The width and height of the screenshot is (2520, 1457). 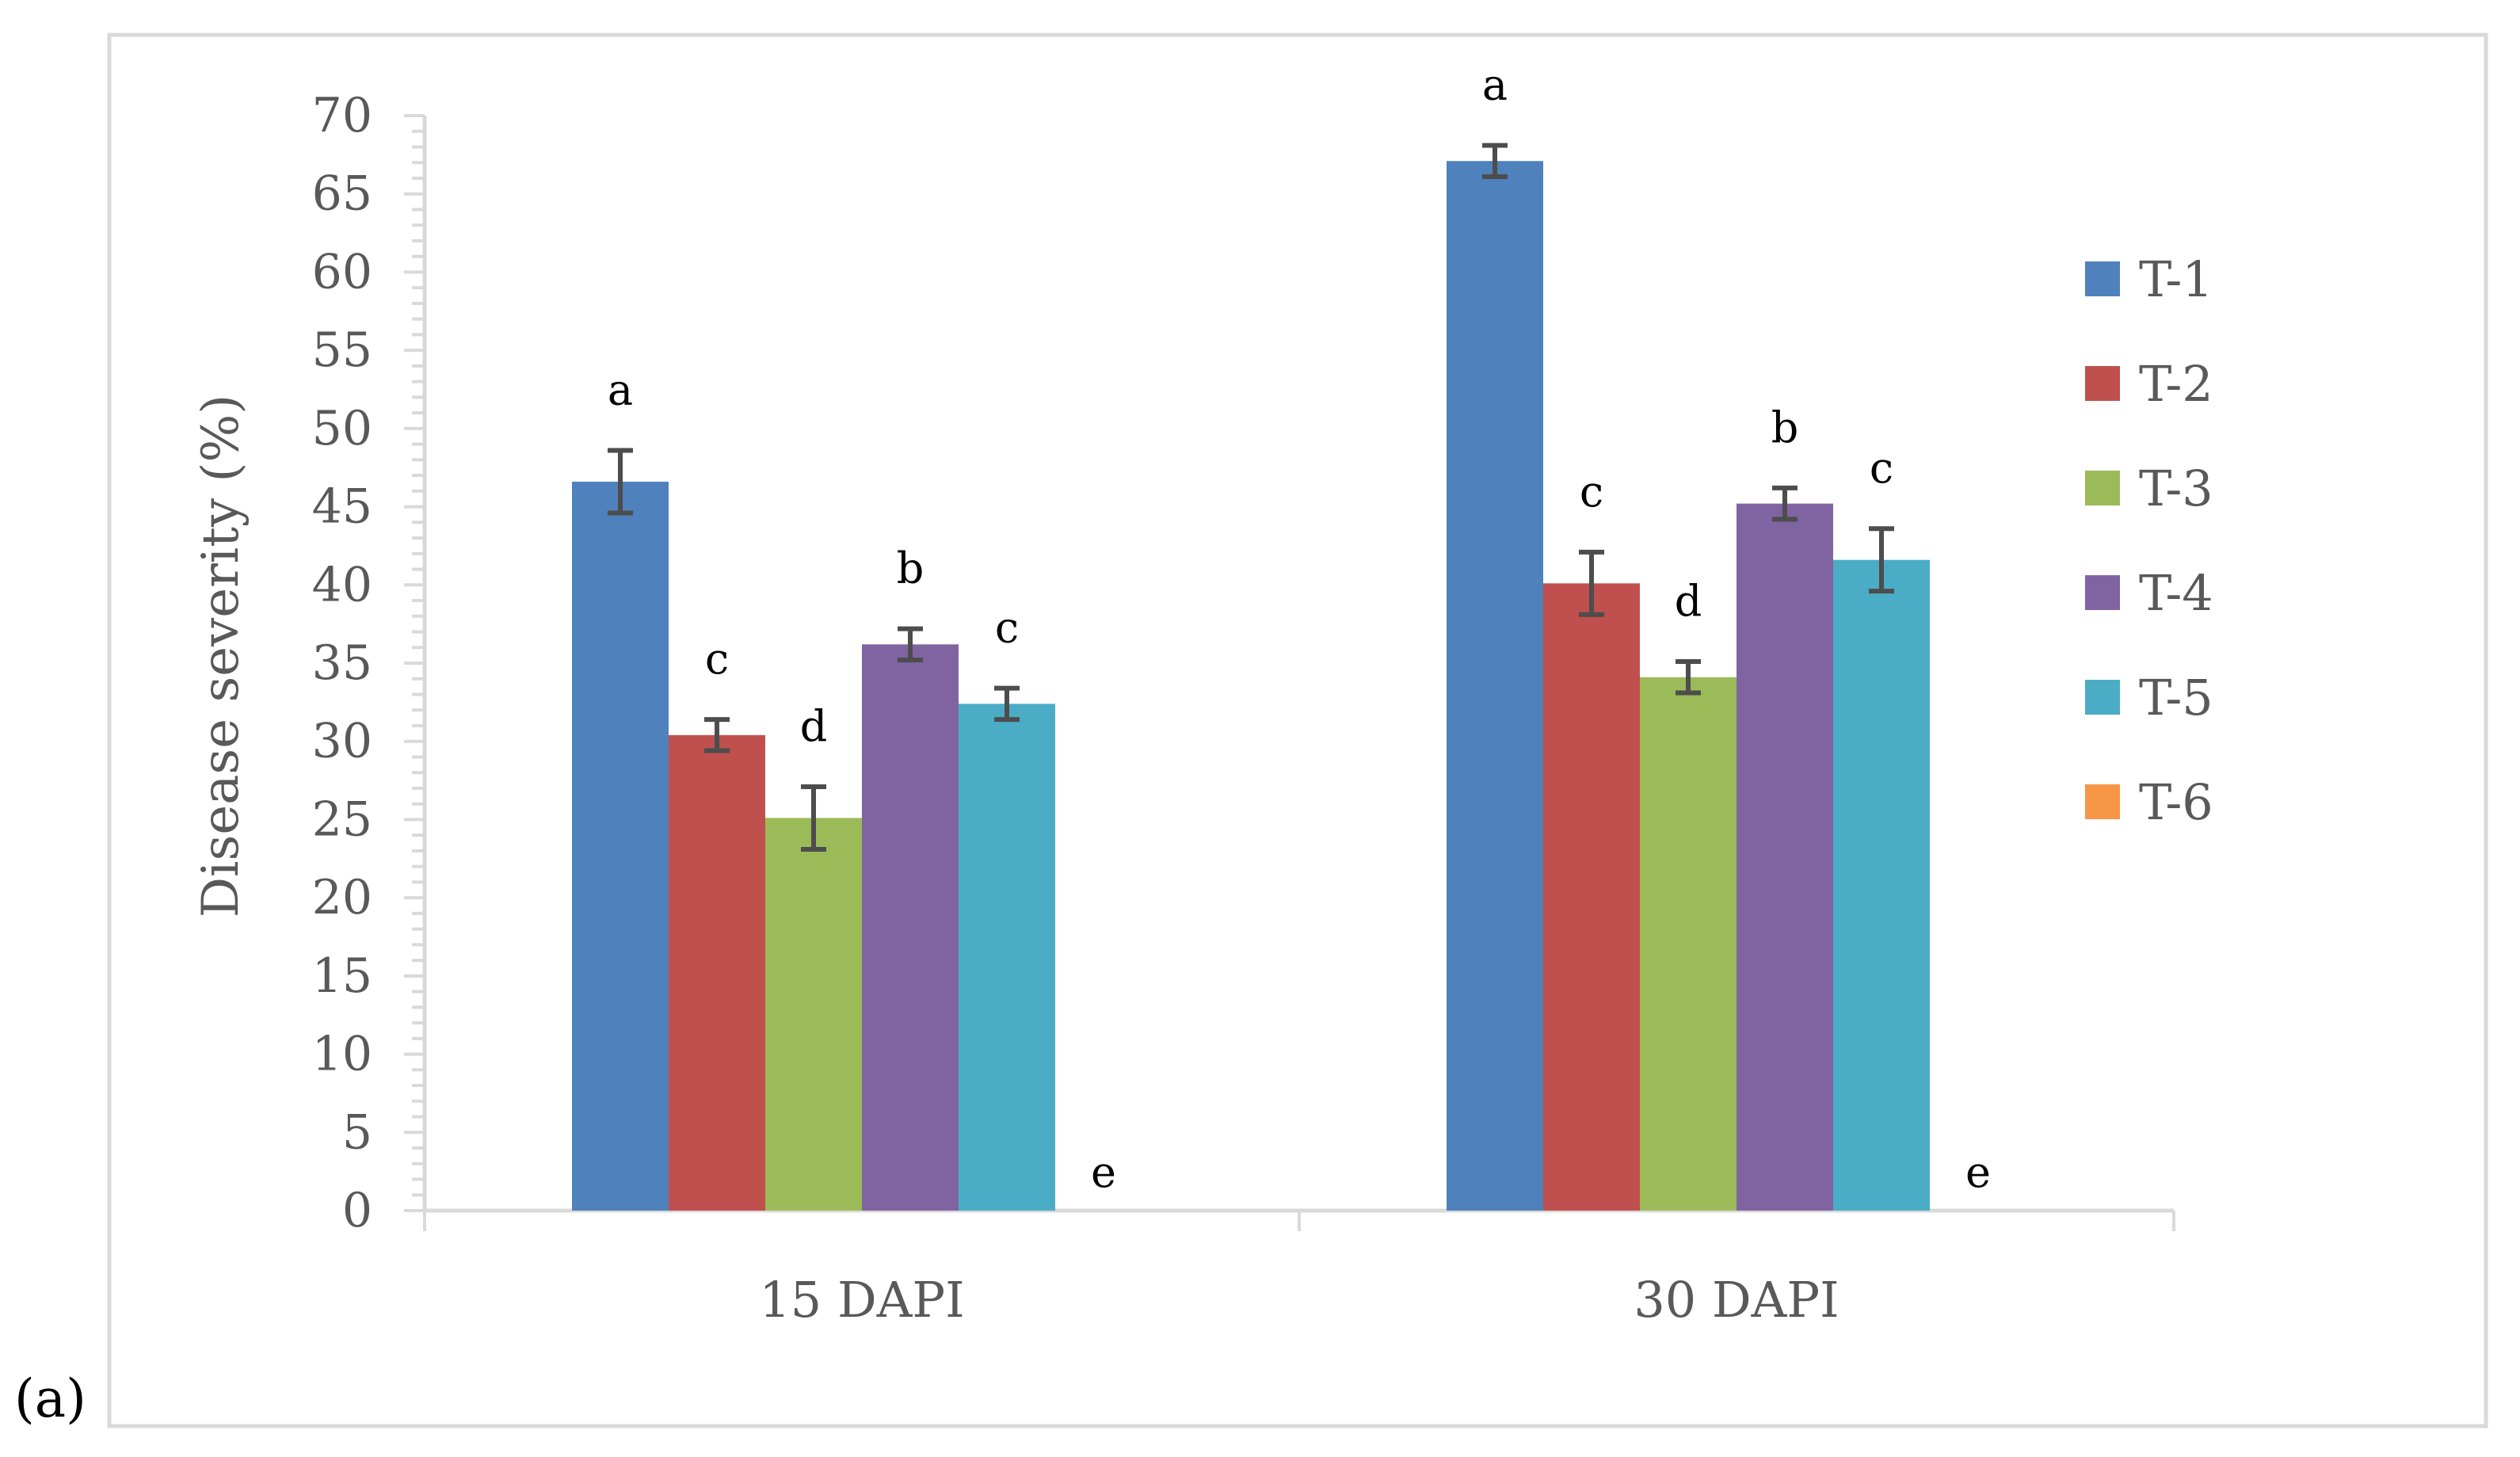 I want to click on y-axis: 0 5 10 15 20 25 30 35 40 45 50 55 60 65 70, so click(x=369, y=663).